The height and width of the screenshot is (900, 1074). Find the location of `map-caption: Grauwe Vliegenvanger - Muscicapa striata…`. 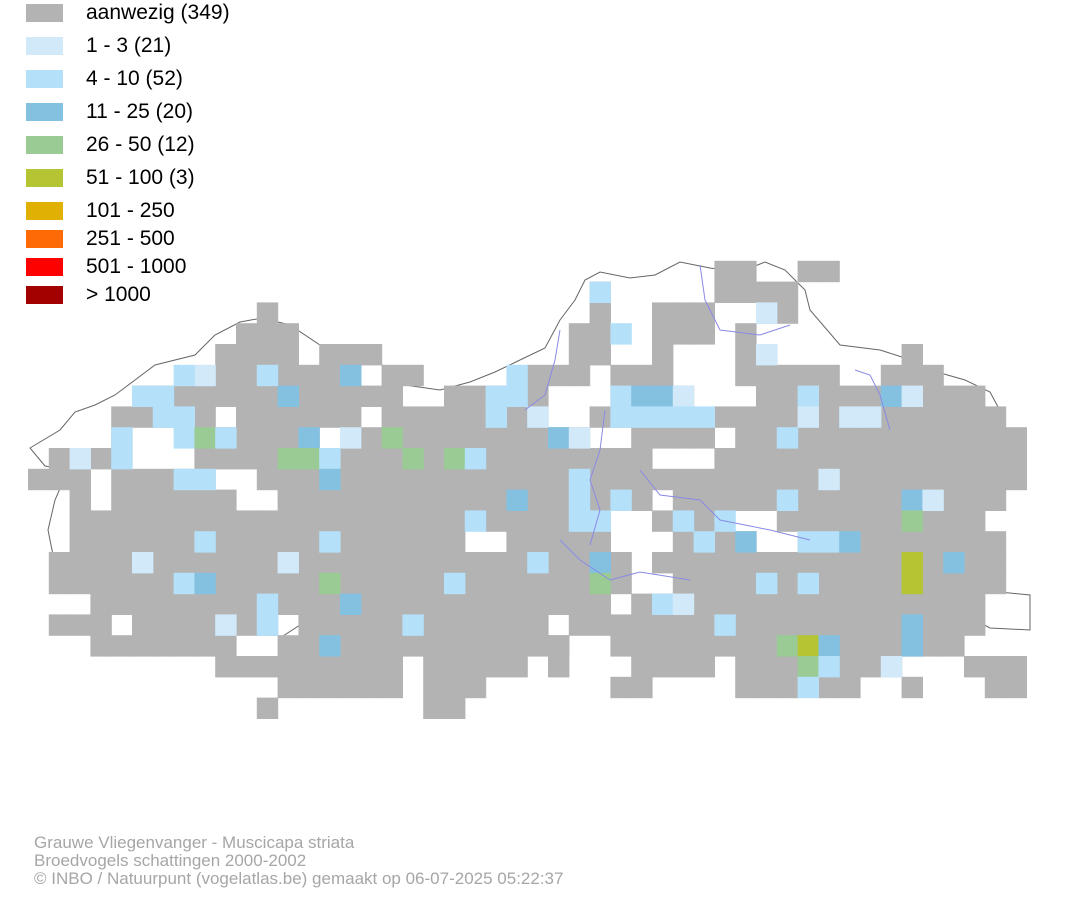

map-caption: Grauwe Vliegenvanger - Muscicapa striata… is located at coordinates (298, 861).